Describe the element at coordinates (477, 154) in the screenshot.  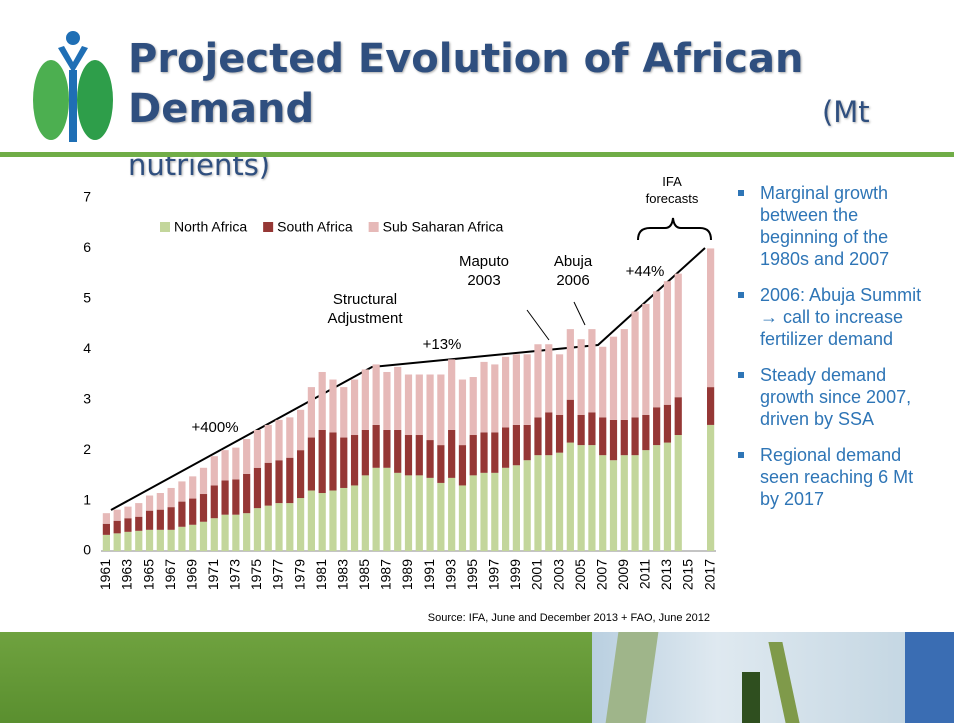
I see `header-rule` at that location.